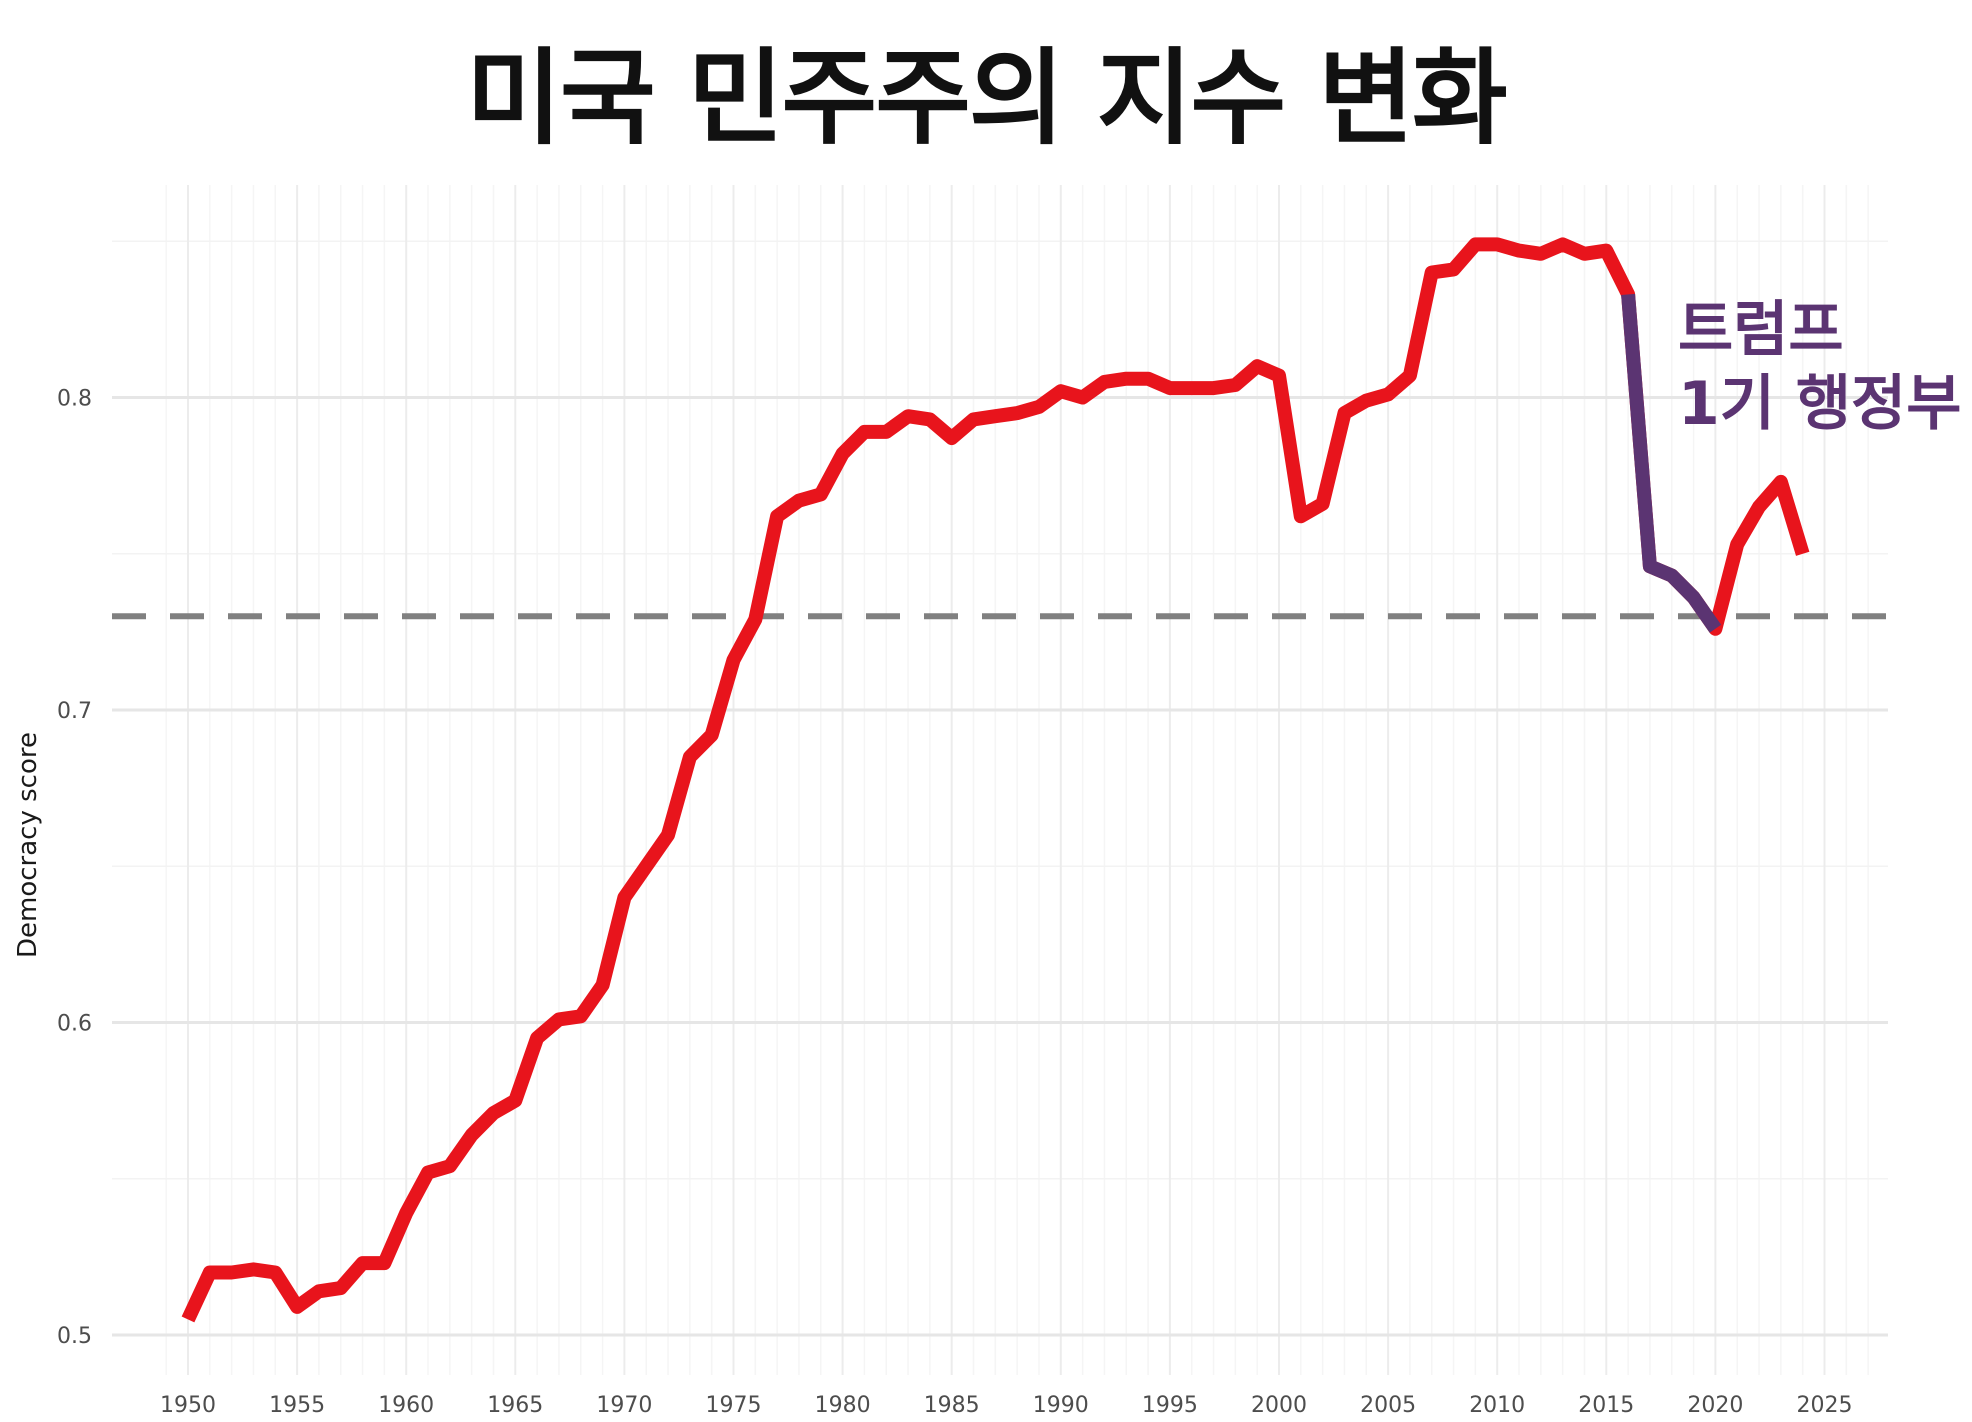 This screenshot has width=1972, height=1422. Describe the element at coordinates (1671, 463) in the screenshot. I see `series-line-trump-first-term` at that location.